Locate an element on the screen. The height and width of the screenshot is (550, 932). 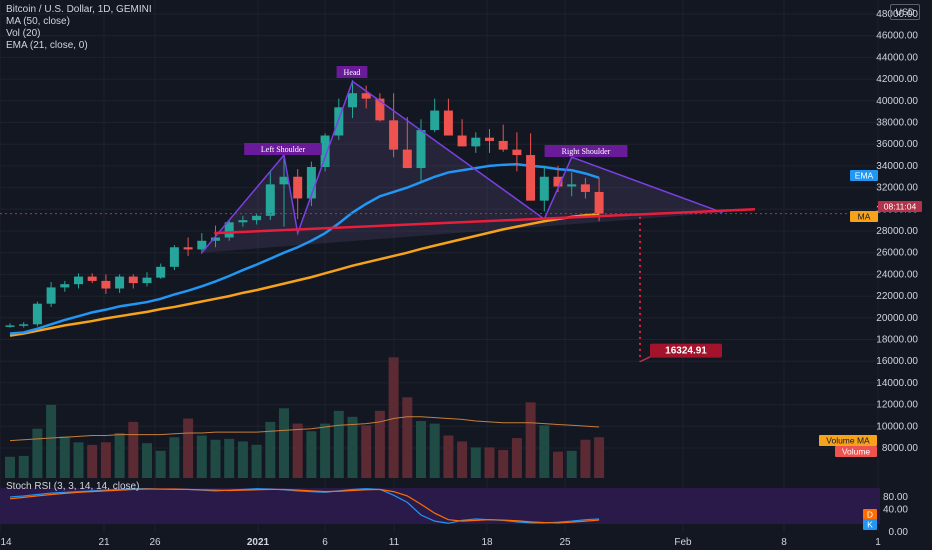
time-tick: 18 is located at coordinates (487, 542).